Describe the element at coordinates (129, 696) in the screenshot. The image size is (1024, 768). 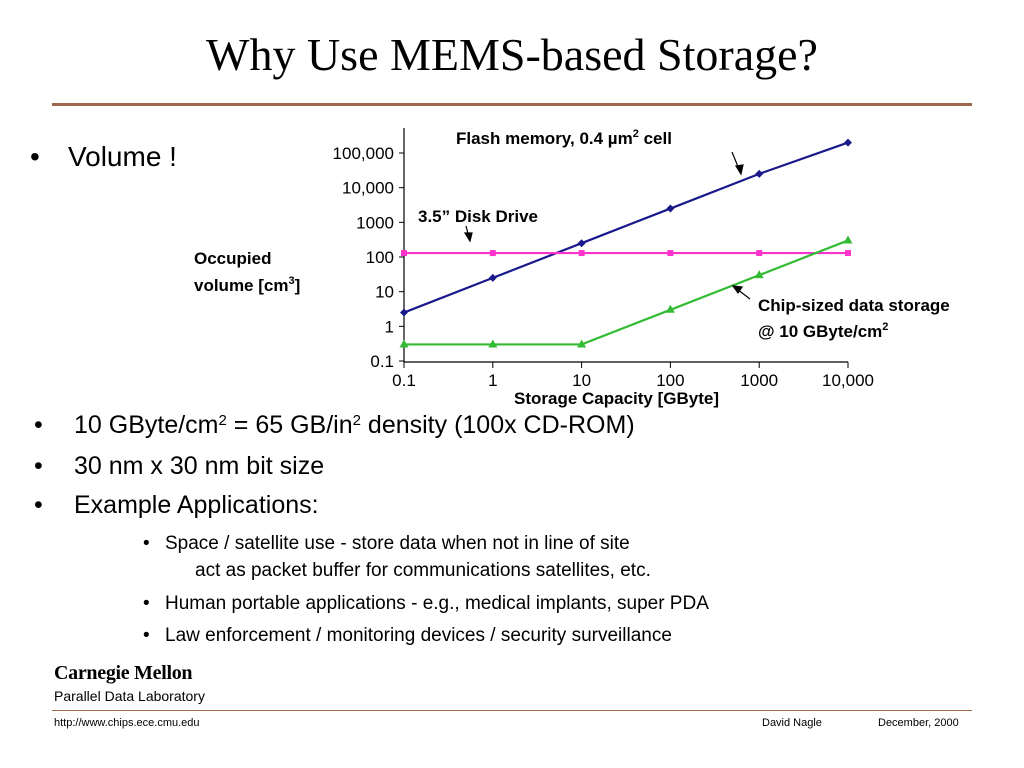
I see `lab-name: Parallel Data Laboratory` at that location.